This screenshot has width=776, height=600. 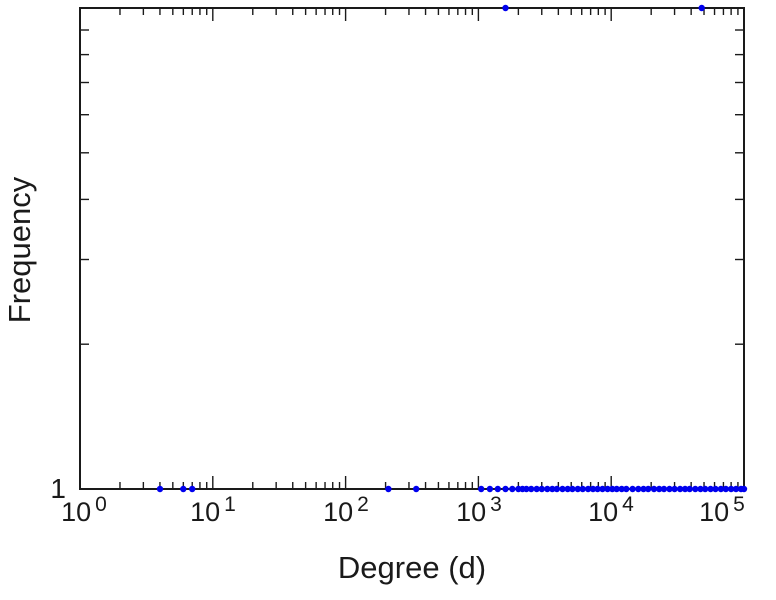 What do you see at coordinates (496, 504) in the screenshot?
I see `x-tick-exponent: 3` at bounding box center [496, 504].